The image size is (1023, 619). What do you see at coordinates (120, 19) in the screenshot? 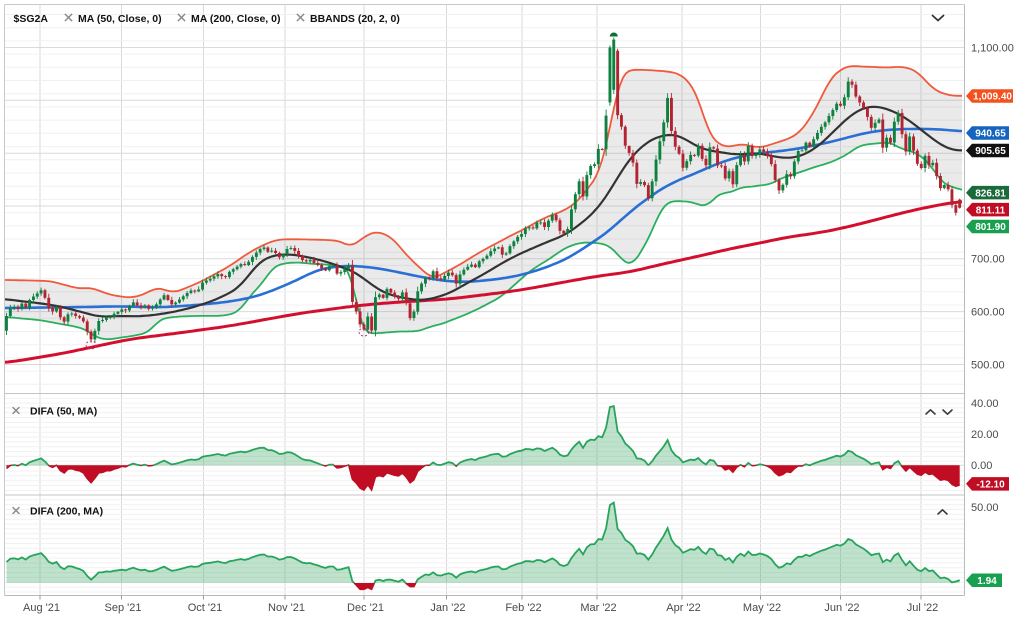
I see `svg-text: MA (50, Close, 0)` at bounding box center [120, 19].